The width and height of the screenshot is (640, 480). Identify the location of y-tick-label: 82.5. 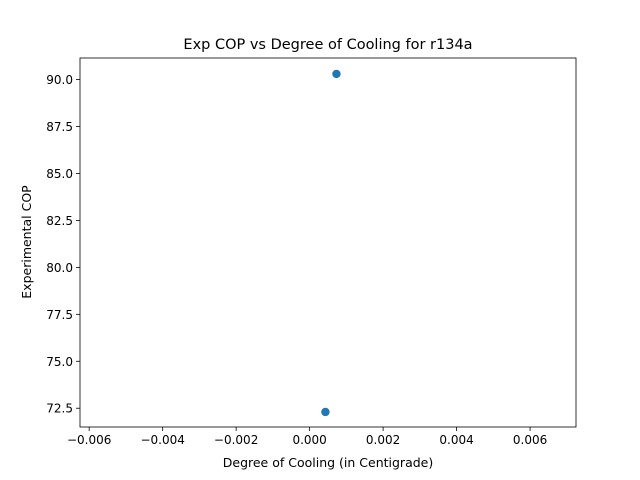
(59, 221).